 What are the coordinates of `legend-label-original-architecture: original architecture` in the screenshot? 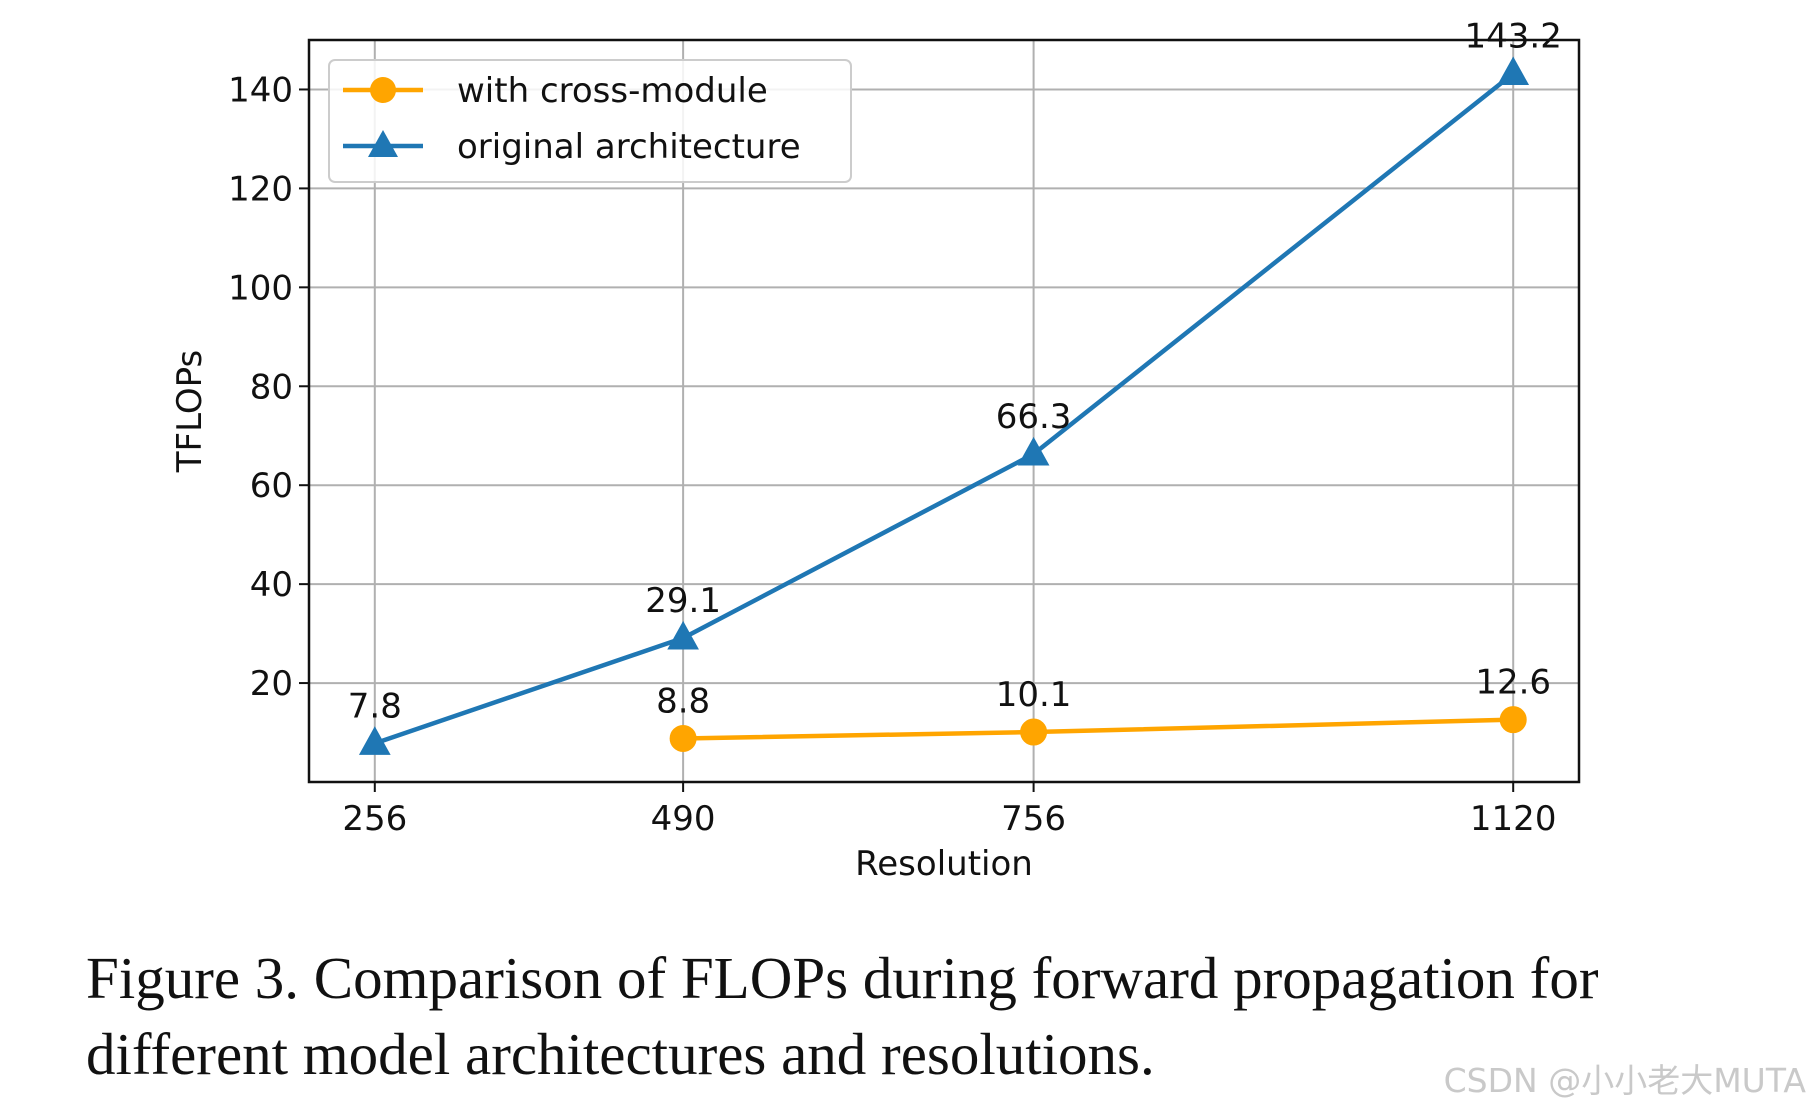 It's located at (629, 147).